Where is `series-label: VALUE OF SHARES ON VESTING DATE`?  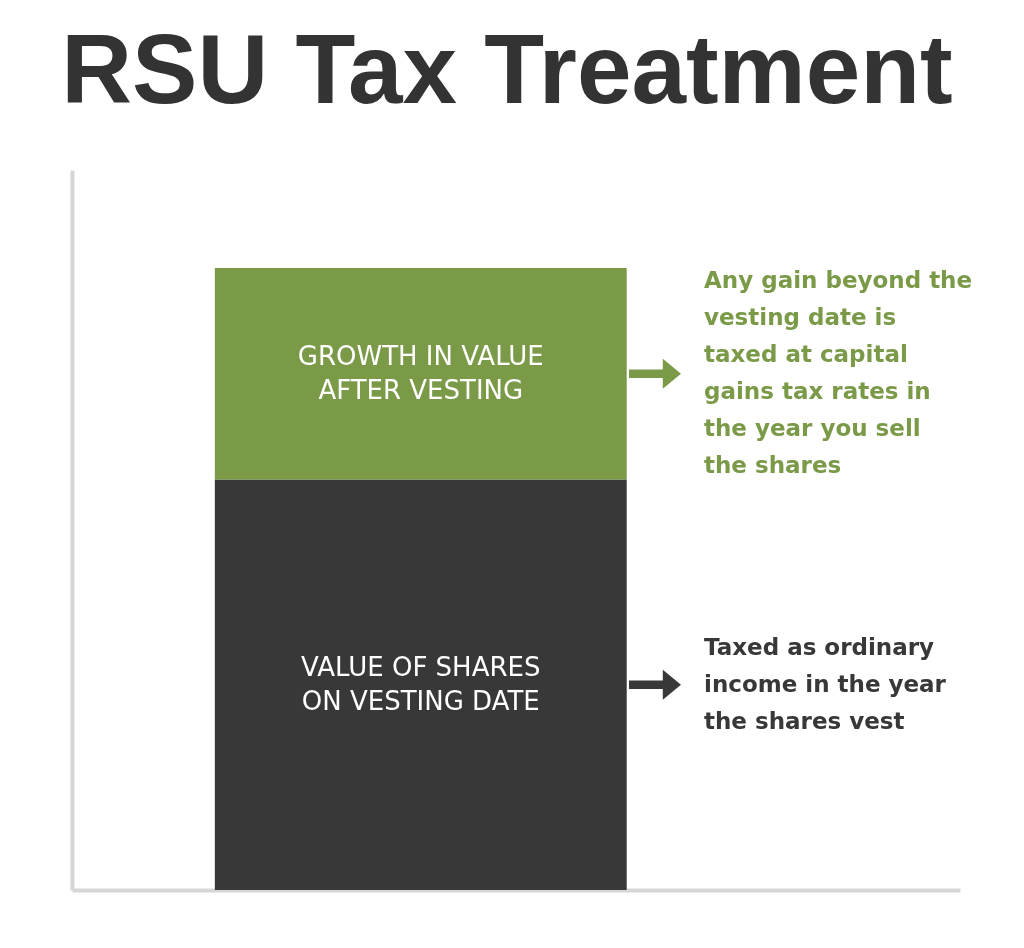 series-label: VALUE OF SHARES ON VESTING DATE is located at coordinates (421, 683).